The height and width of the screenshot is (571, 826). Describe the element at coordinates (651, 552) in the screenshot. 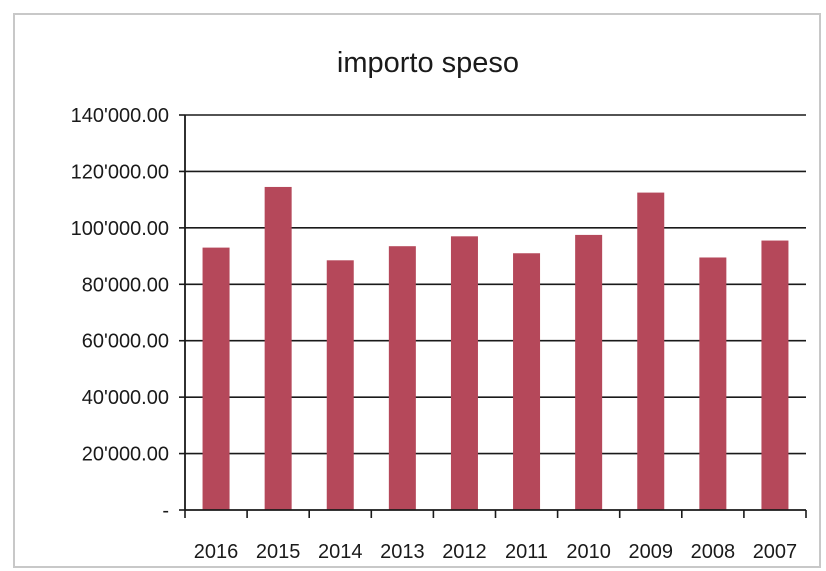

I see `x-tick-label: 2009` at that location.